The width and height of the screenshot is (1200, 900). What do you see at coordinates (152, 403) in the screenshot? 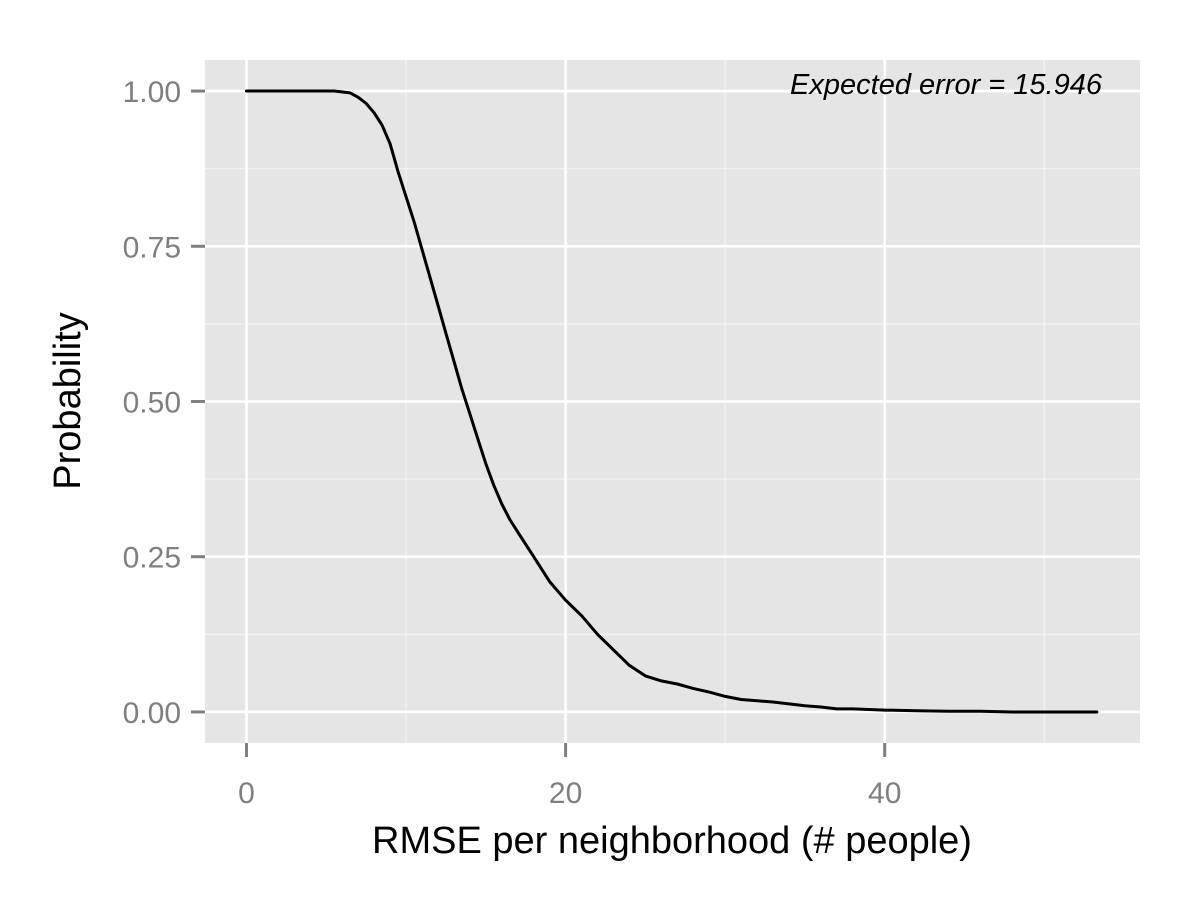
I see `y-tick-label: 0.50` at bounding box center [152, 403].